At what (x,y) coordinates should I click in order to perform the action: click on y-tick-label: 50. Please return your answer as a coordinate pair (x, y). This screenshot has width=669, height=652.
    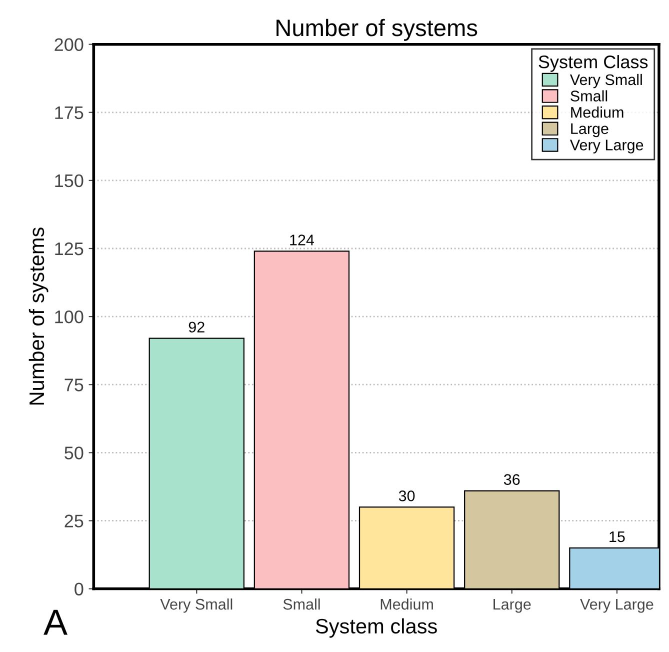
    Looking at the image, I should click on (74, 453).